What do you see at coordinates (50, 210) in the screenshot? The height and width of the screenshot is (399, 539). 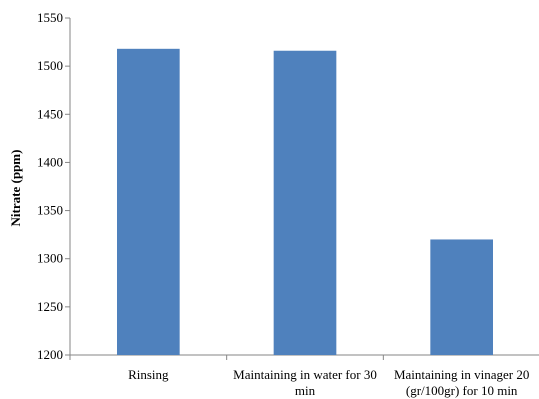 I see `y-tick-label: 1350` at bounding box center [50, 210].